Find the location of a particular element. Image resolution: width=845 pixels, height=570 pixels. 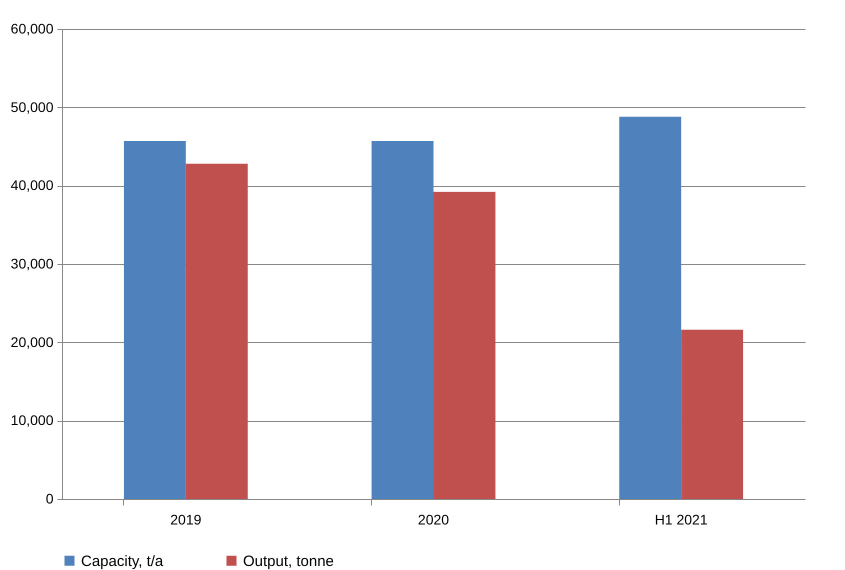

y-tick-label: 0 is located at coordinates (50, 498).